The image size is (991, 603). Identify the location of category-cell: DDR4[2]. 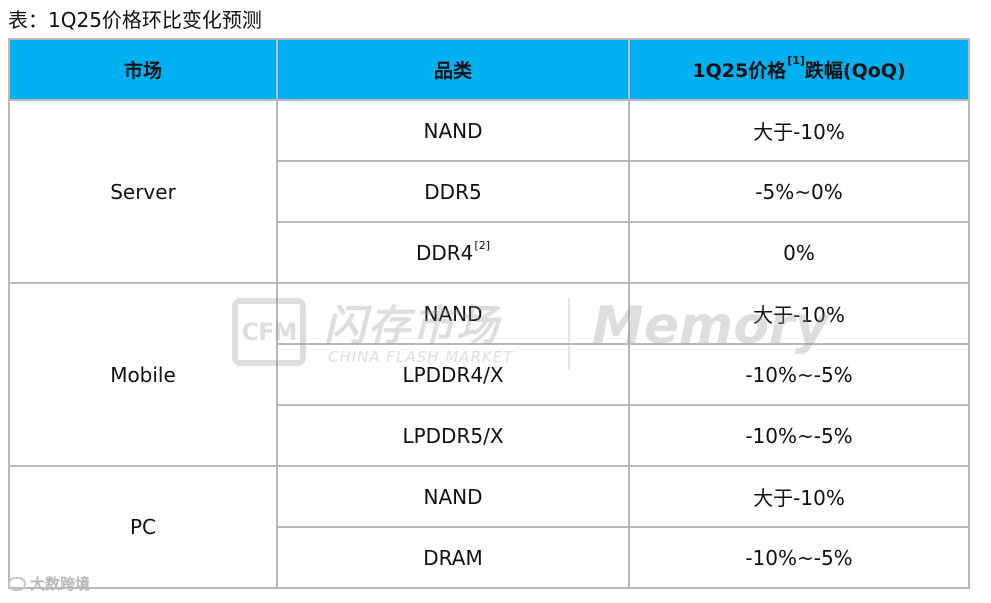
(453, 252).